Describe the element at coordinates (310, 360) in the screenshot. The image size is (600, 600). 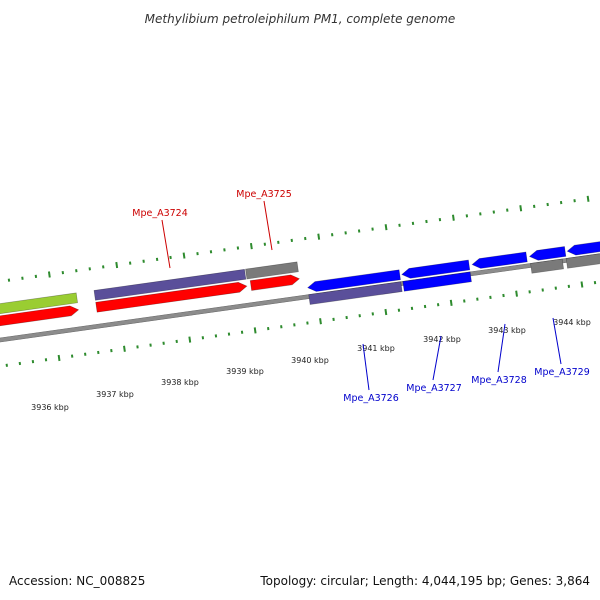
I see `kbp-tick-label: 3940 kbp` at that location.